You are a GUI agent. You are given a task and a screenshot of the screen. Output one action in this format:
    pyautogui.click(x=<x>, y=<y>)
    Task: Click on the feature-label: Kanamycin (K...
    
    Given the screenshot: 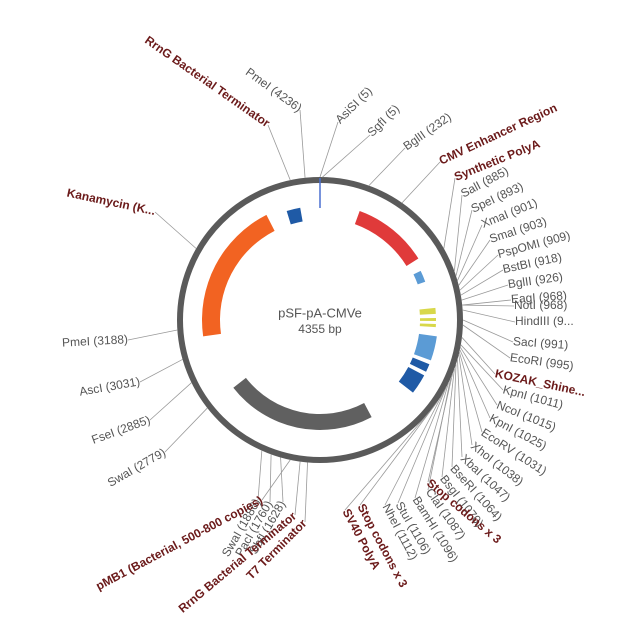 What is the action you would take?
    pyautogui.click(x=111, y=202)
    